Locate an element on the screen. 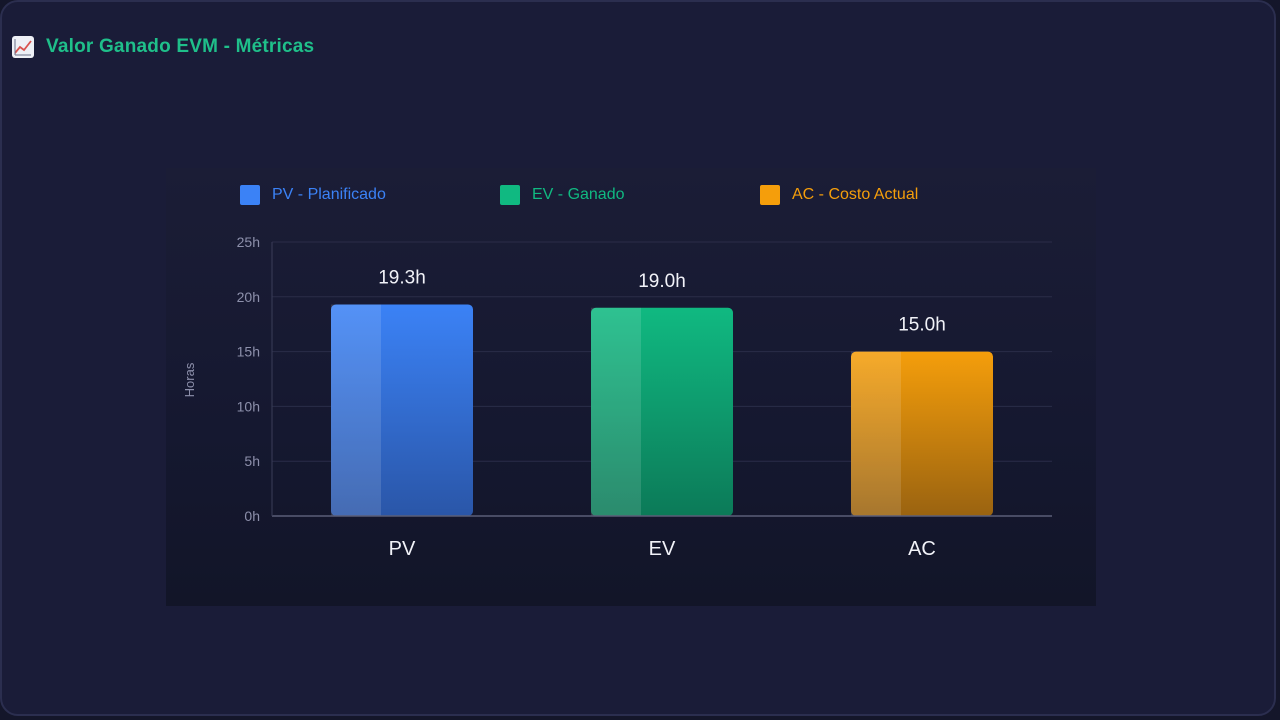  legend-swatch-ac is located at coordinates (770, 195).